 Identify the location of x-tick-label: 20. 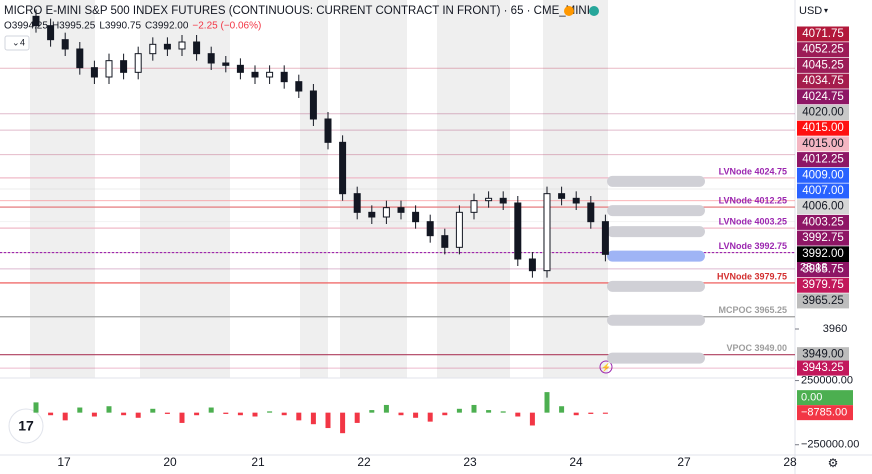
(170, 462).